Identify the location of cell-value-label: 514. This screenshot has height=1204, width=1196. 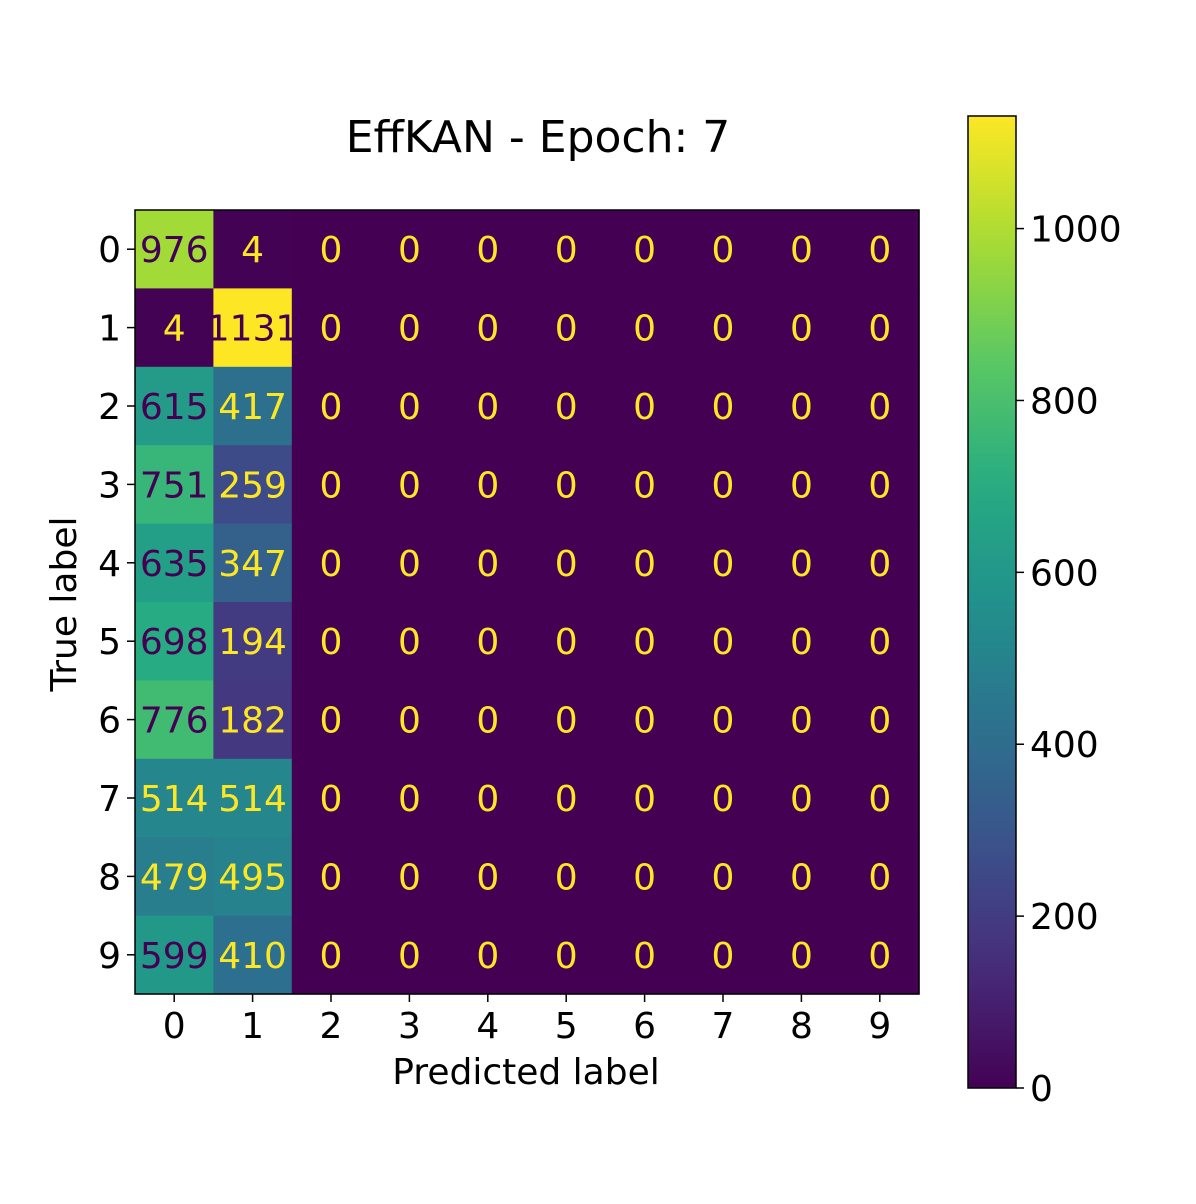
(174, 799).